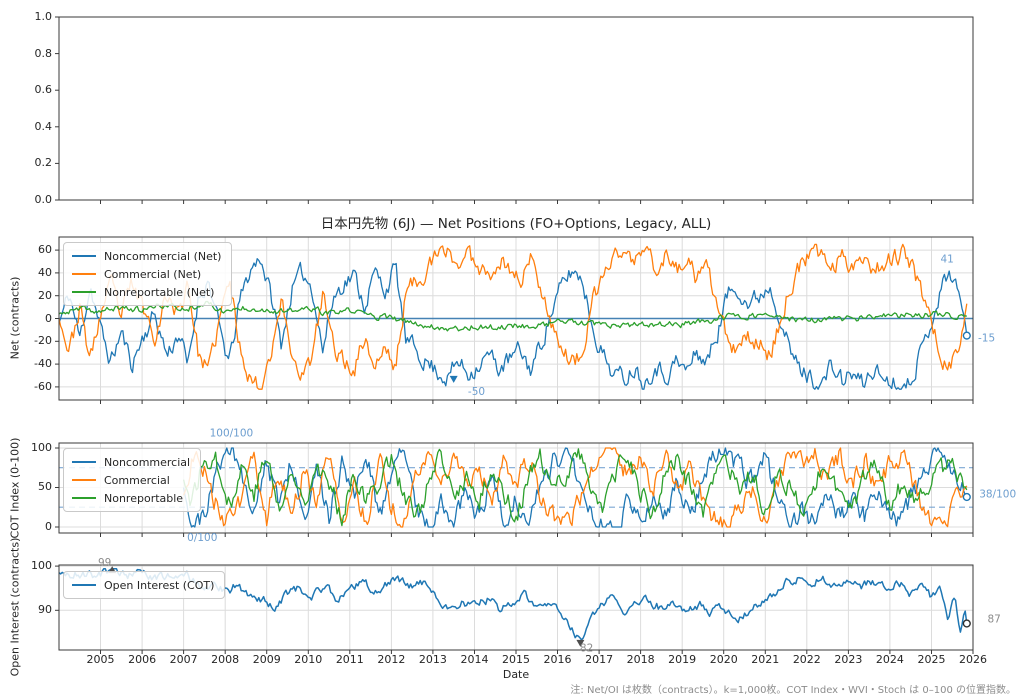 The height and width of the screenshot is (699, 1024). I want to click on legend-label: Commercial, so click(137, 480).